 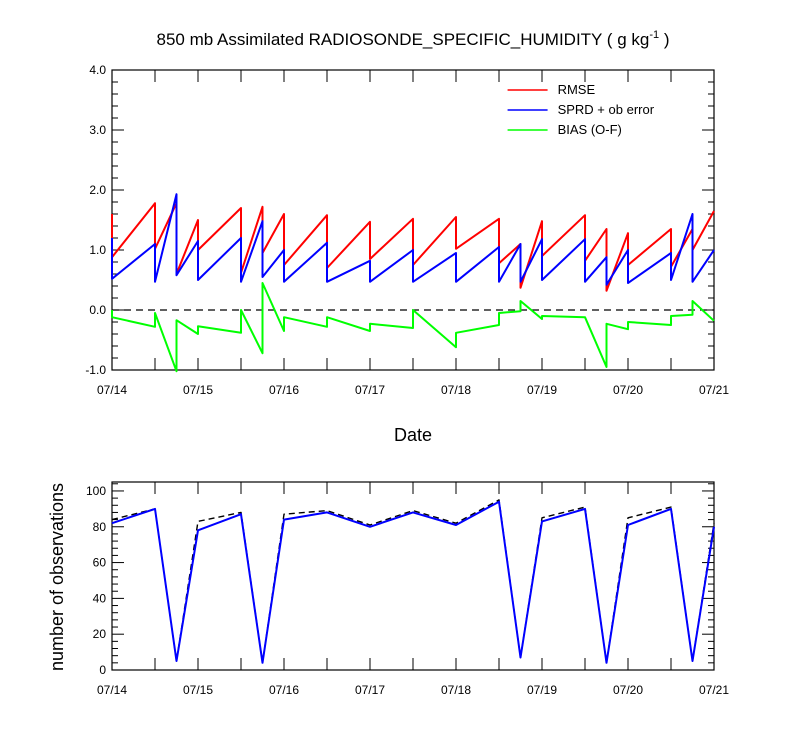 I want to click on y-tick-label: 0.0, so click(x=97, y=310).